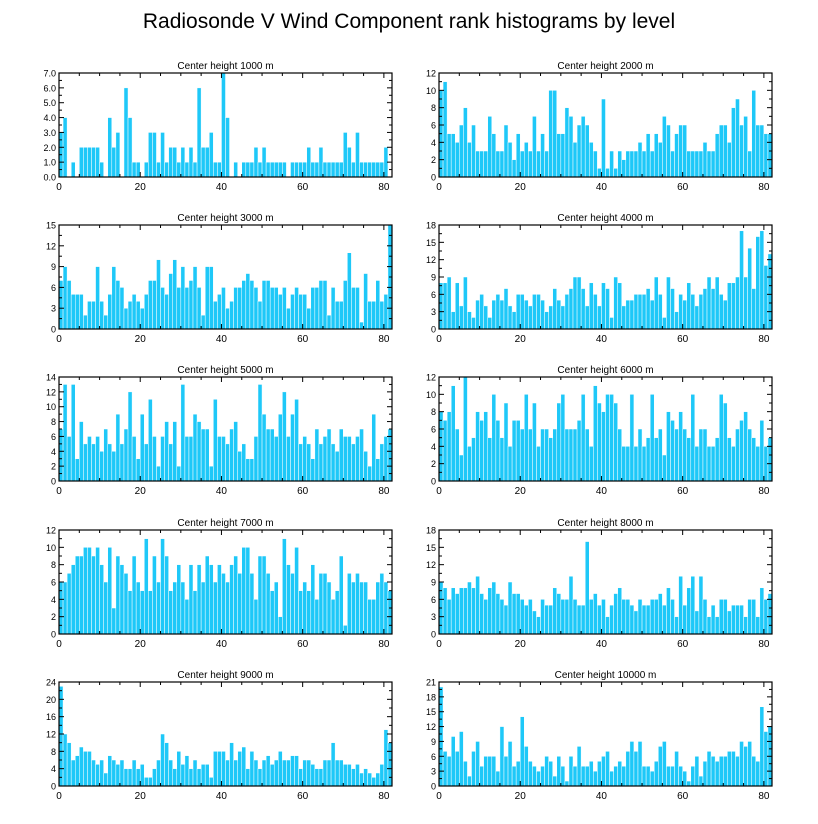 Image resolution: width=818 pixels, height=824 pixels. Describe the element at coordinates (431, 712) in the screenshot. I see `y-tick-label: 15` at that location.